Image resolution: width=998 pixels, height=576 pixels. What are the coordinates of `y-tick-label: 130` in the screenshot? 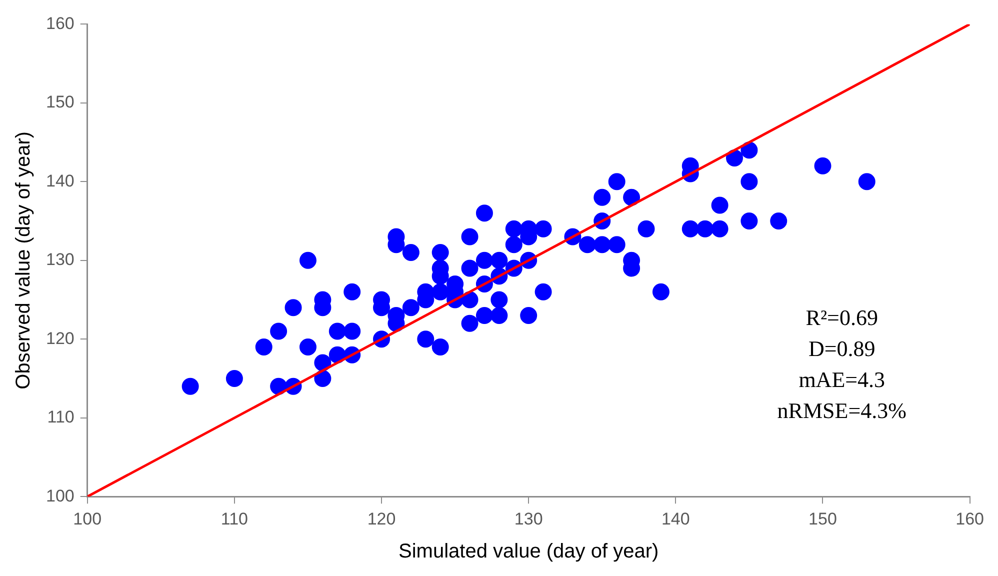 It's located at (60, 260).